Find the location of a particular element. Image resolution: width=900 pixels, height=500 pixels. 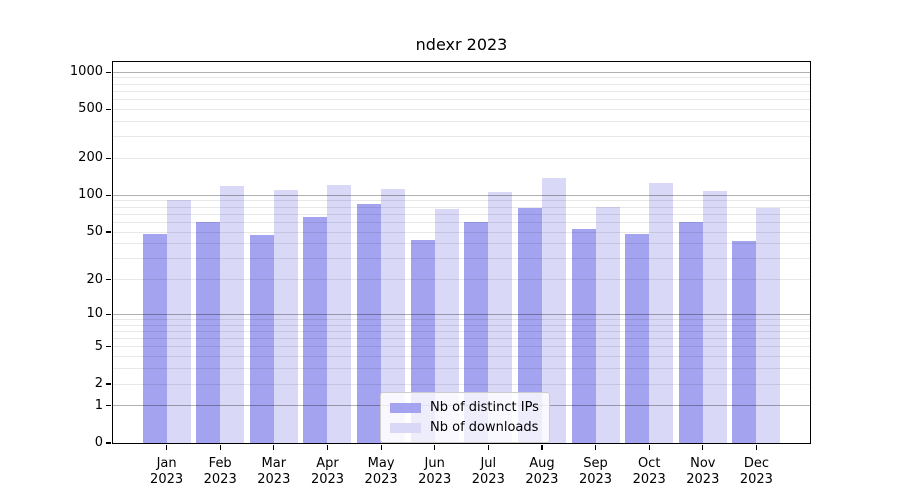

x-tick-label-may: May 2023 is located at coordinates (381, 472).